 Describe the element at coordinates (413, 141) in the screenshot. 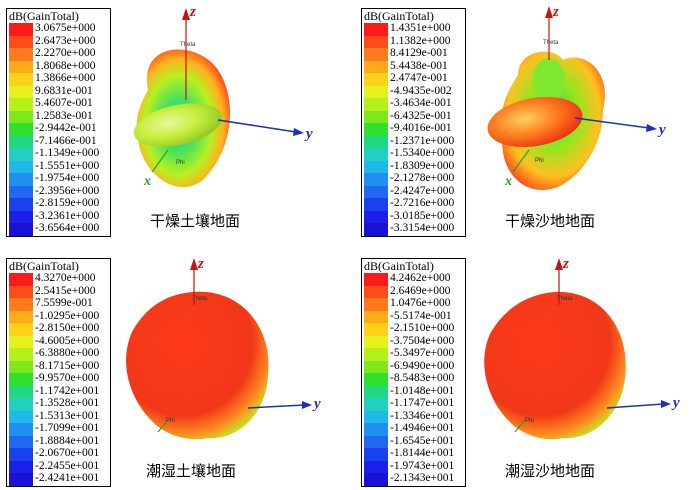

I see `legend-row: -1.2371e+000` at that location.